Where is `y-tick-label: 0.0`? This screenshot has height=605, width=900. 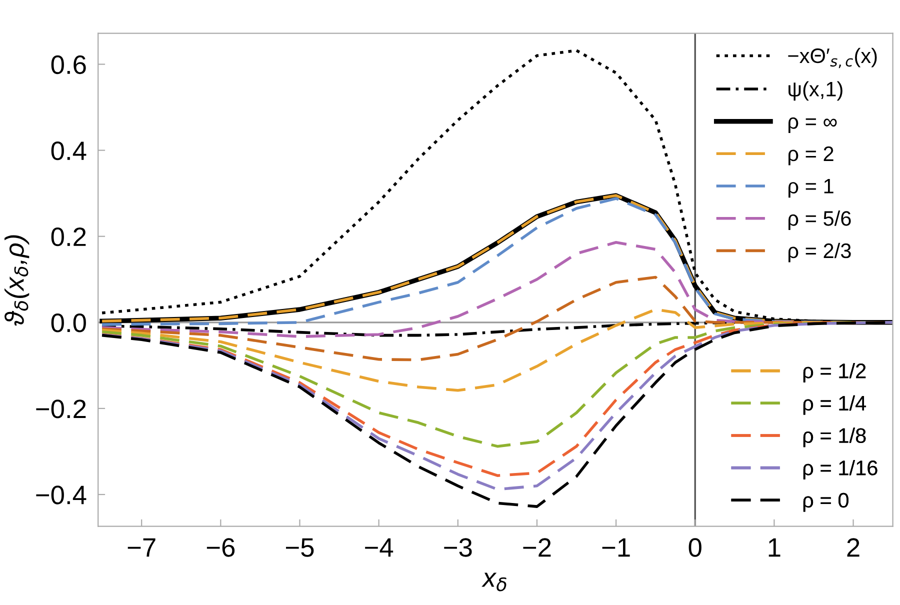
y-tick-label: 0.0 is located at coordinates (68, 323).